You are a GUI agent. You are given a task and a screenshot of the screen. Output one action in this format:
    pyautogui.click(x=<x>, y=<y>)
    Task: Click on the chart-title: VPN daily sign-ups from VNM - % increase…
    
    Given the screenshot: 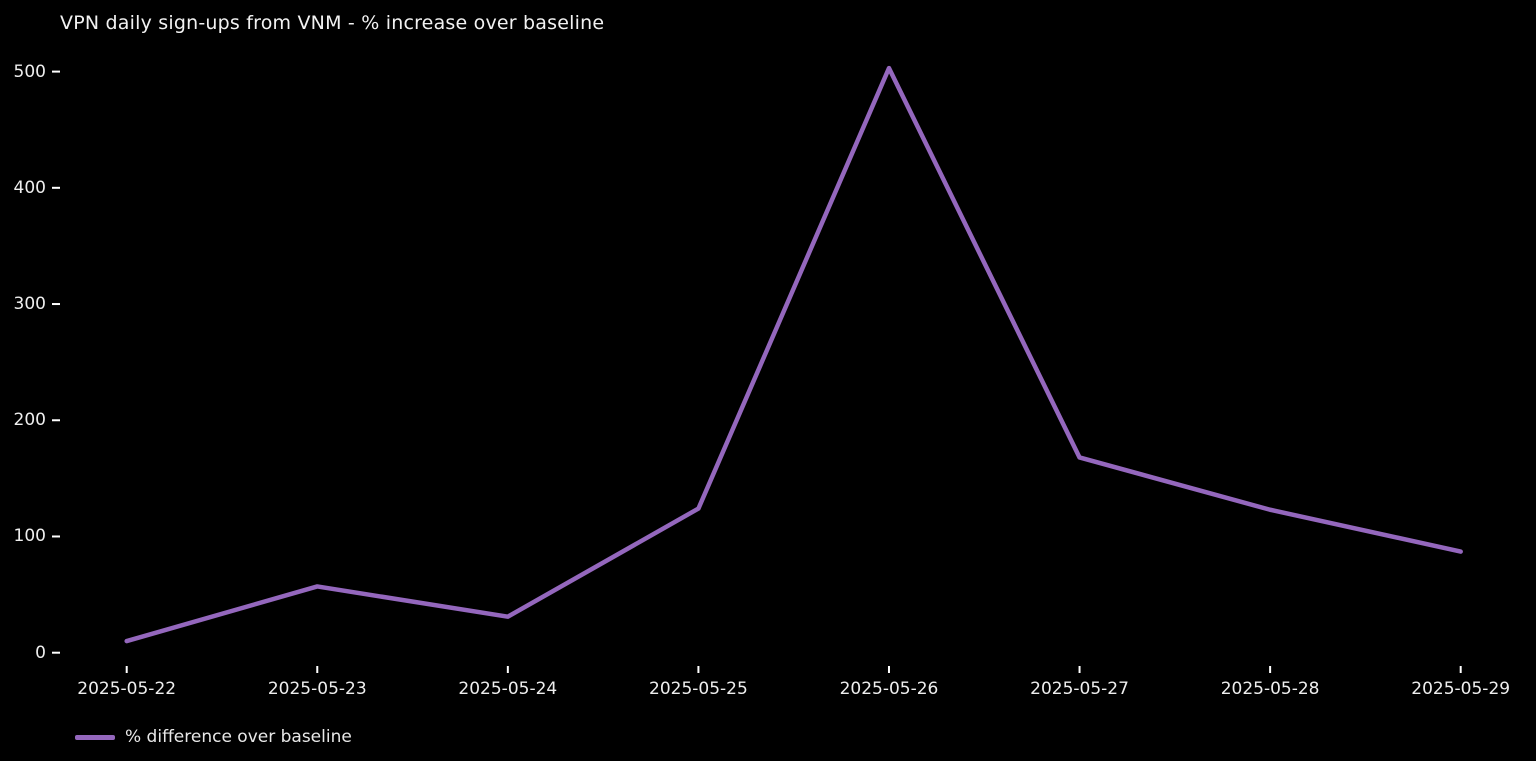 What is the action you would take?
    pyautogui.click(x=332, y=23)
    